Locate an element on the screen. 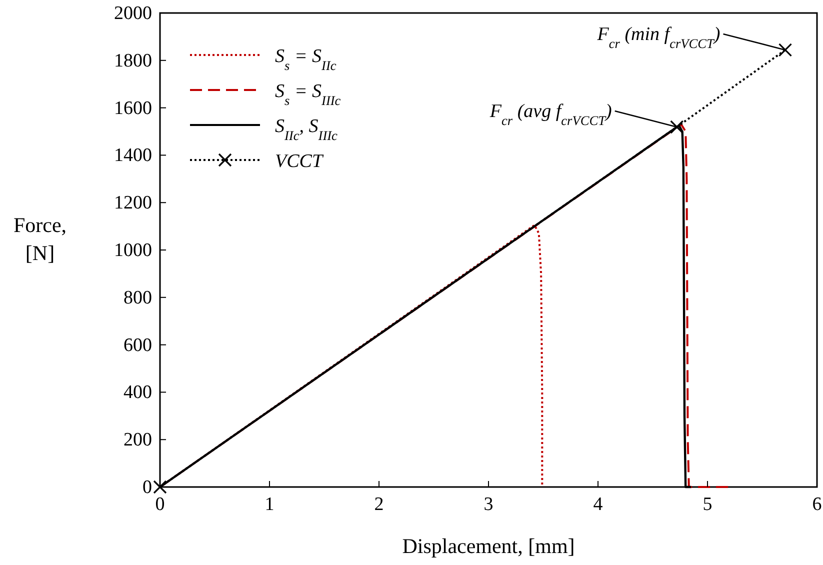  y-axis-title: Force, [N] is located at coordinates (40, 239).